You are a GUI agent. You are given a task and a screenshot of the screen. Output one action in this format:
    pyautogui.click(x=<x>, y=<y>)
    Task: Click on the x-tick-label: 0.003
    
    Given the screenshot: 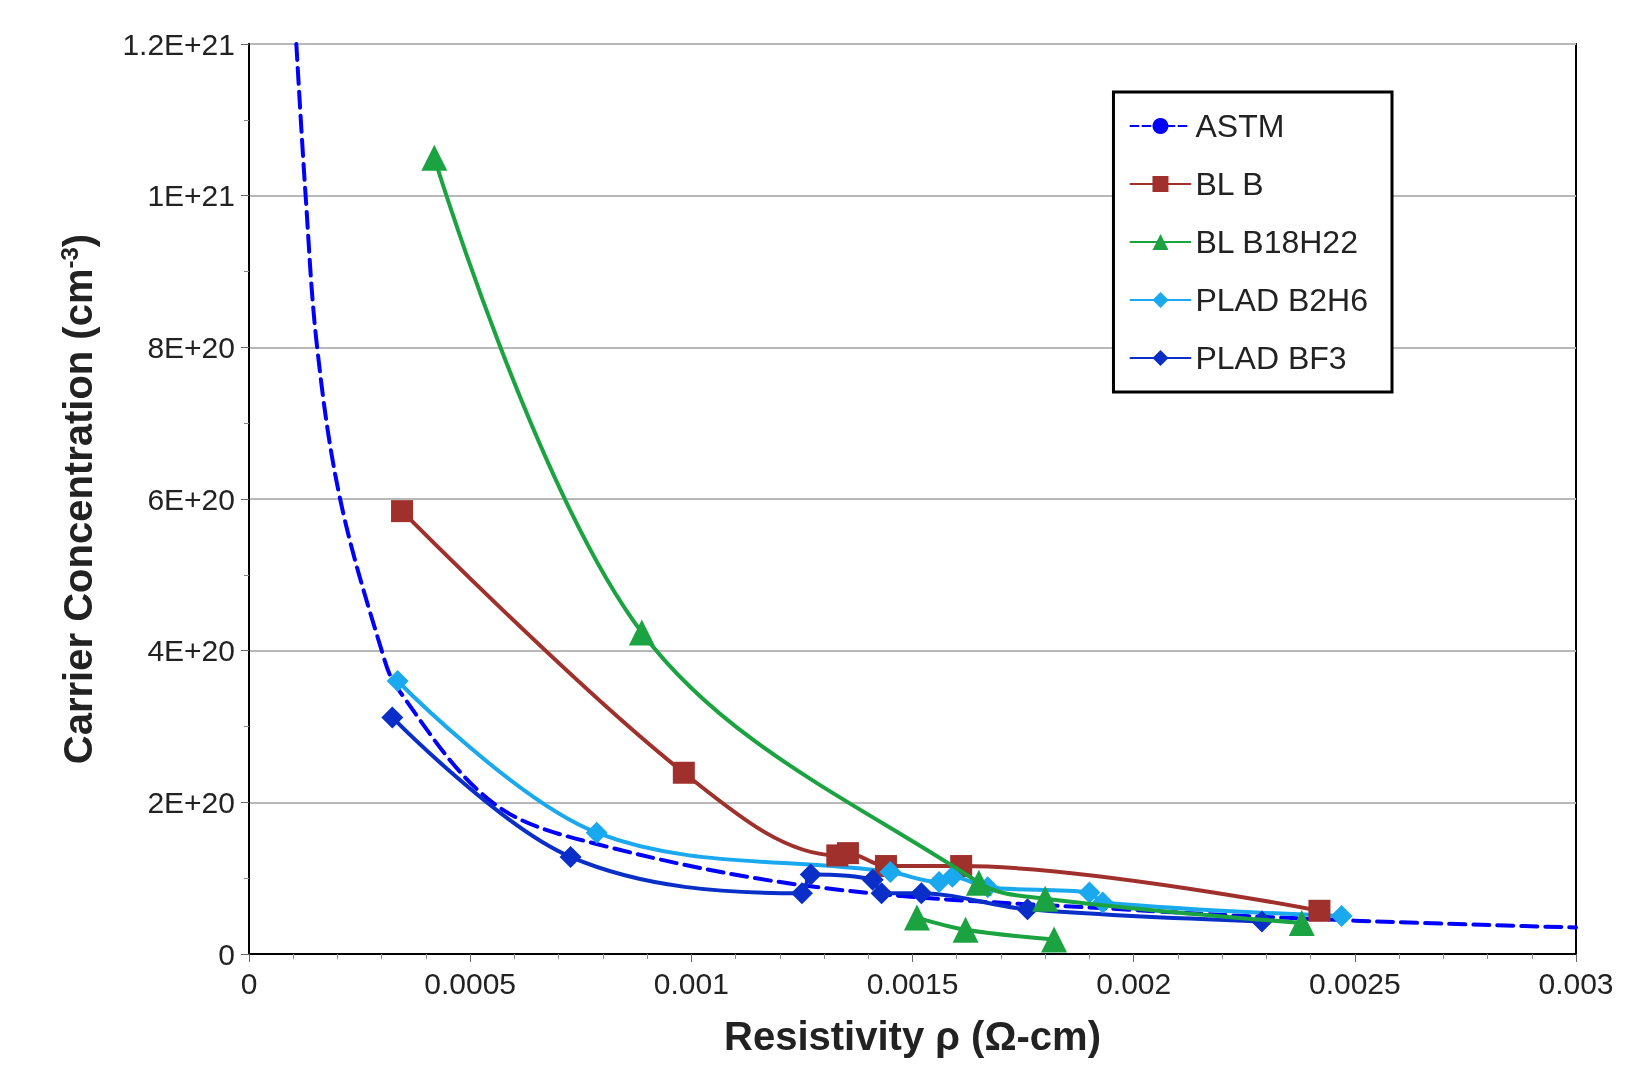 What is the action you would take?
    pyautogui.click(x=1576, y=983)
    